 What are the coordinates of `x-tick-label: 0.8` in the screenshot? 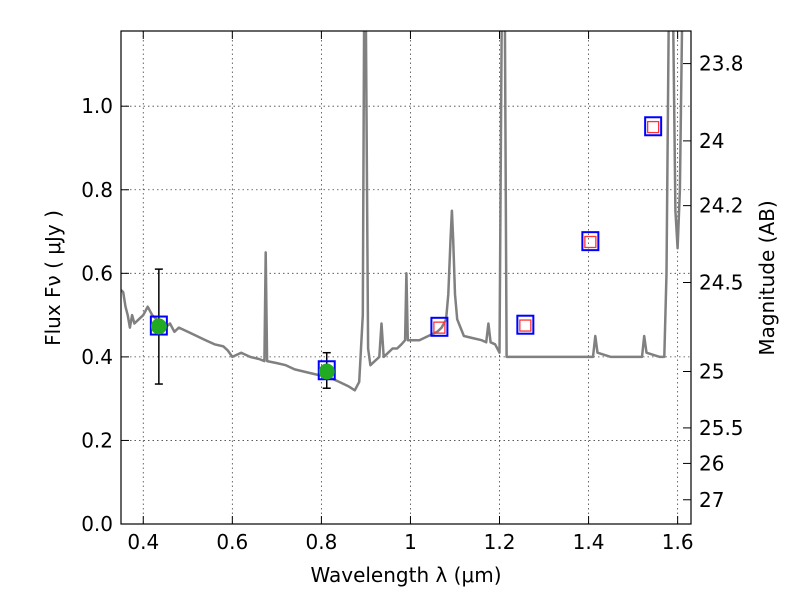 It's located at (321, 542).